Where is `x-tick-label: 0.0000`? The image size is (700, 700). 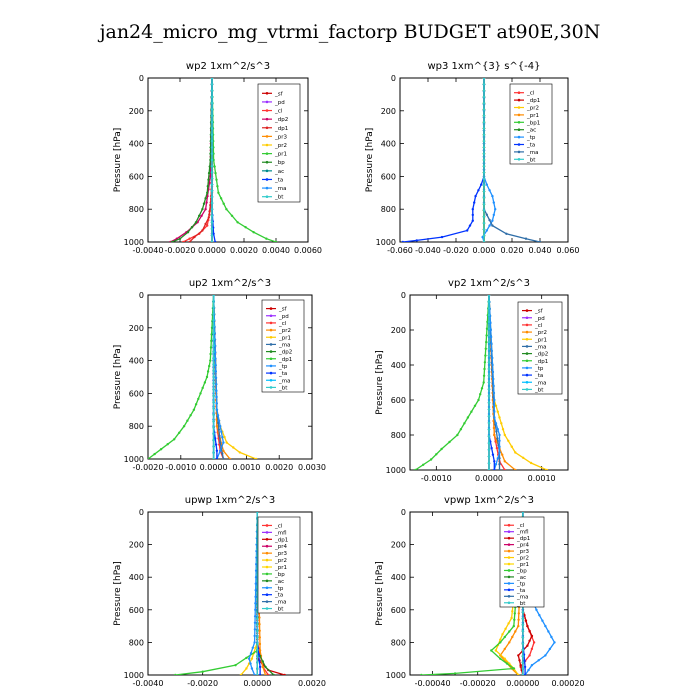
x-tick-label: 0.0000 is located at coordinates (214, 467).